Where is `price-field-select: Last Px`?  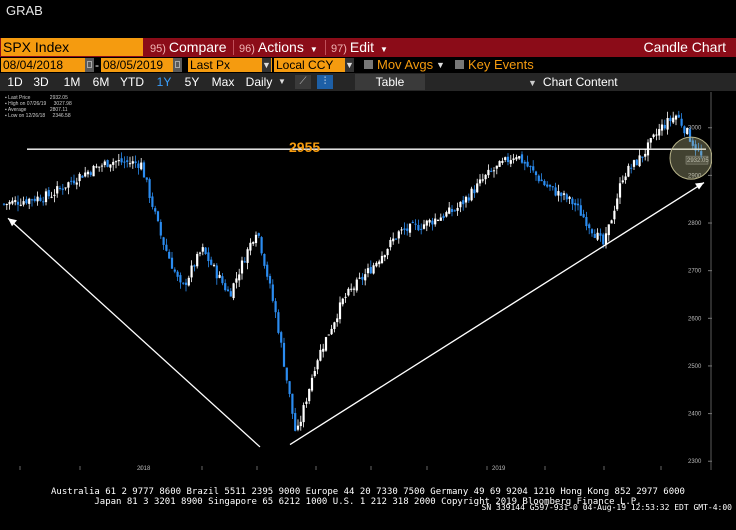 price-field-select: Last Px is located at coordinates (230, 65).